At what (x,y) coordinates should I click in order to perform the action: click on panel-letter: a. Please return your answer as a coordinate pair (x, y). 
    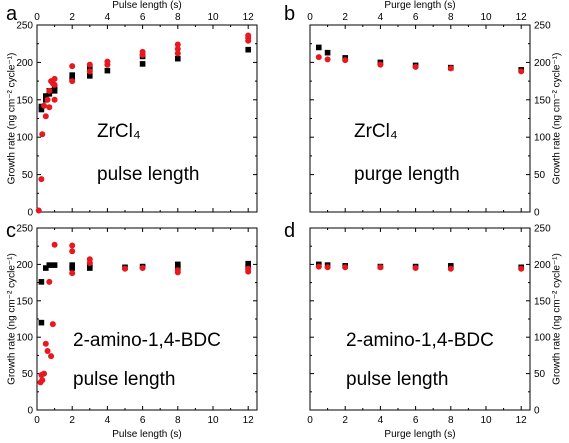
    Looking at the image, I should click on (12, 14).